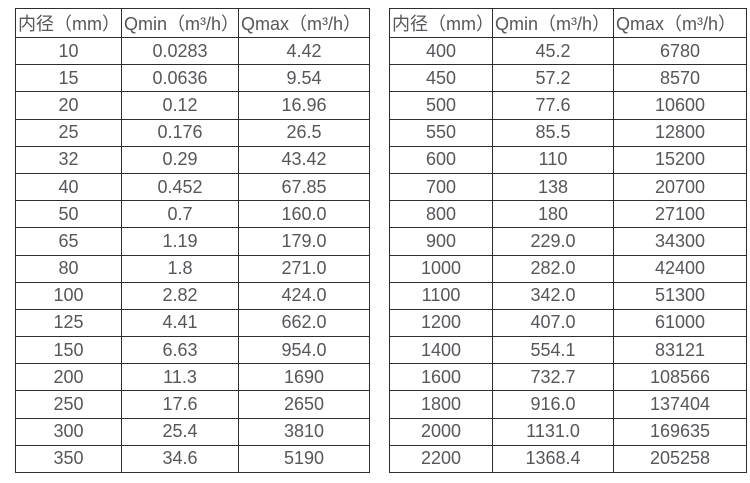 This screenshot has height=483, width=750. Describe the element at coordinates (180, 404) in the screenshot. I see `cell: 17.6` at that location.